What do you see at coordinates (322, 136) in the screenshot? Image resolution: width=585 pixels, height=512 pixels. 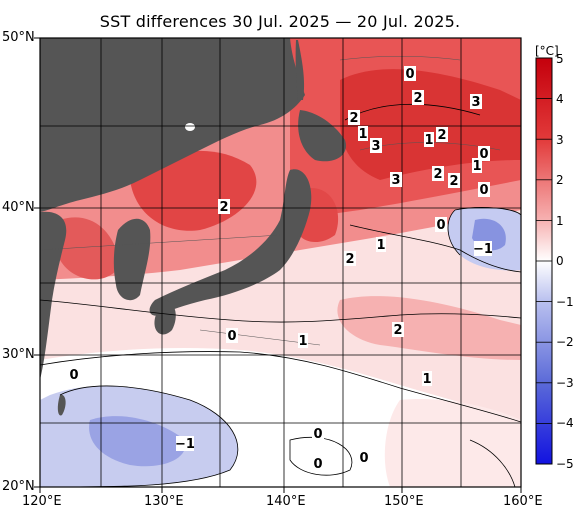 I see `hokkaido` at bounding box center [322, 136].